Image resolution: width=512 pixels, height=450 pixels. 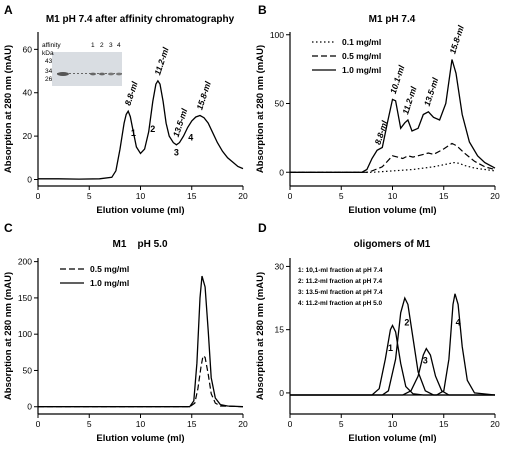 I want to click on panel-b-x-tick-label: 15, so click(x=444, y=196).